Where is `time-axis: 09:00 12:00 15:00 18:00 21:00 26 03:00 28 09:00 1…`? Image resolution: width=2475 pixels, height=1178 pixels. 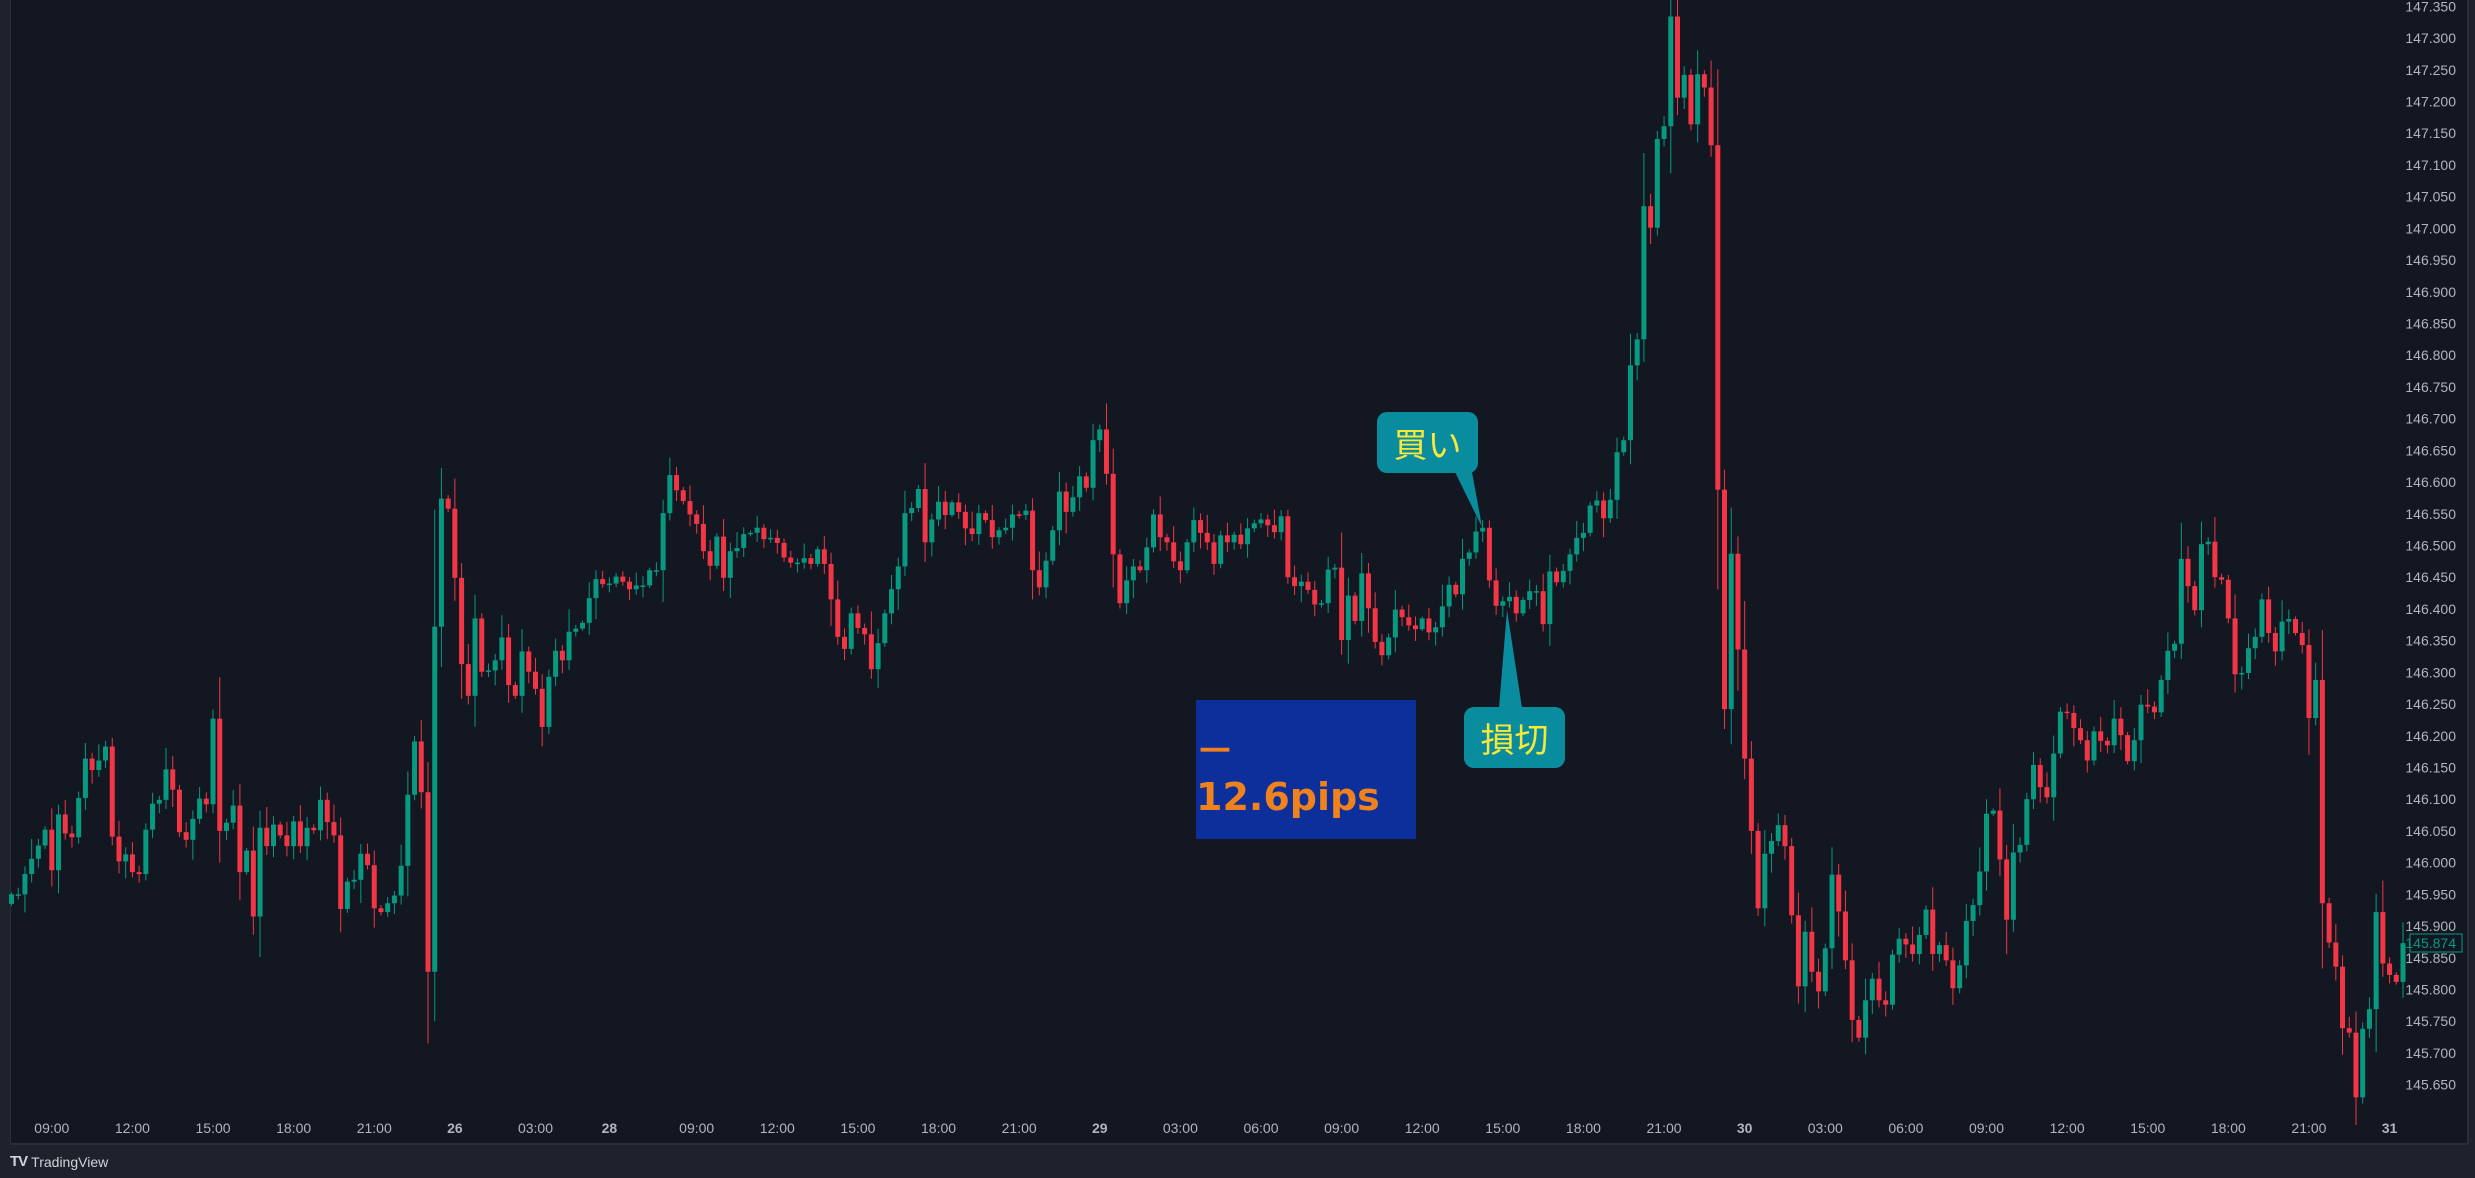 time-axis: 09:00 12:00 15:00 18:00 21:00 26 03:00 28 09:00 1… is located at coordinates (1215, 1128).